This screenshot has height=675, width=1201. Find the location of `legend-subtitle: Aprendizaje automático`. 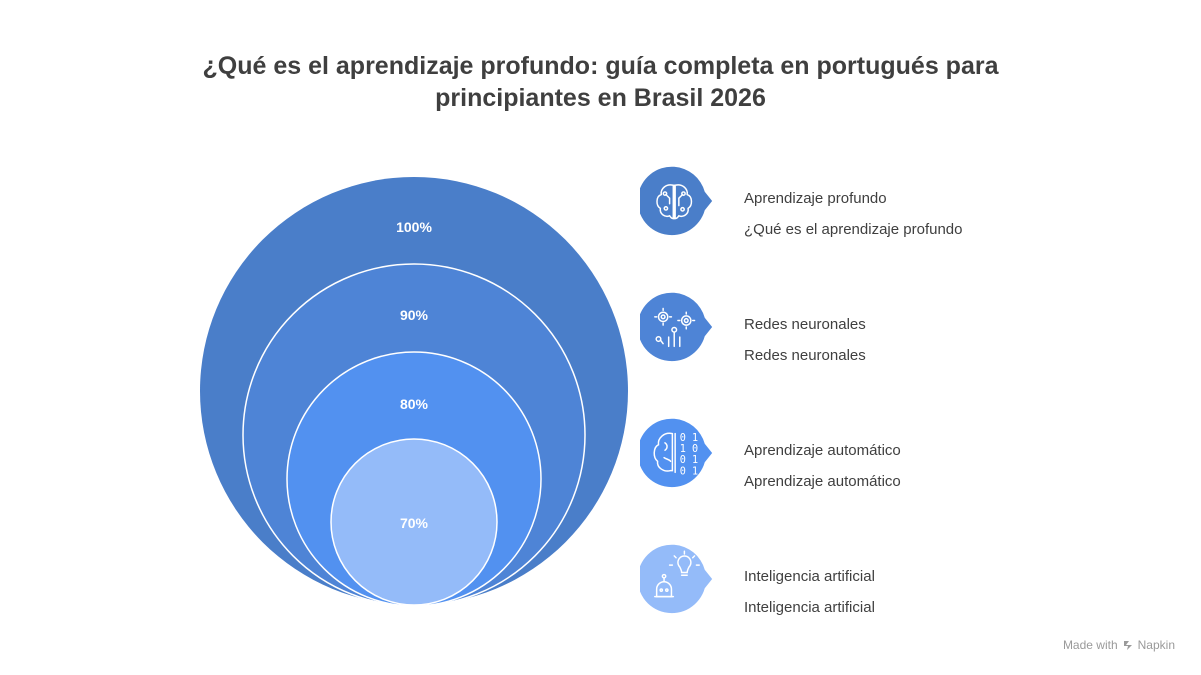

legend-subtitle: Aprendizaje automático is located at coordinates (822, 481).